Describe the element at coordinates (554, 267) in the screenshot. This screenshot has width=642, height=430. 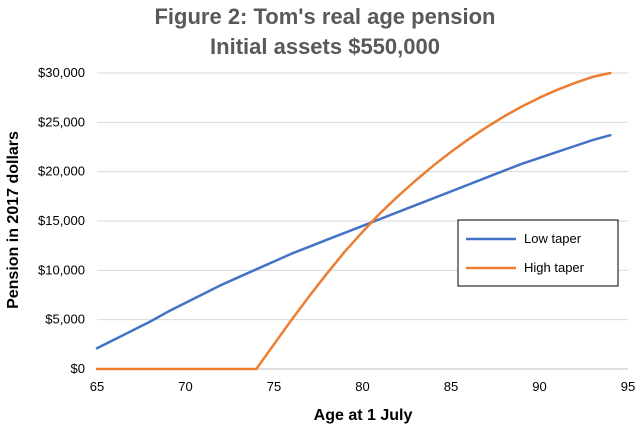
I see `legend-label-high-taper: High taper` at that location.